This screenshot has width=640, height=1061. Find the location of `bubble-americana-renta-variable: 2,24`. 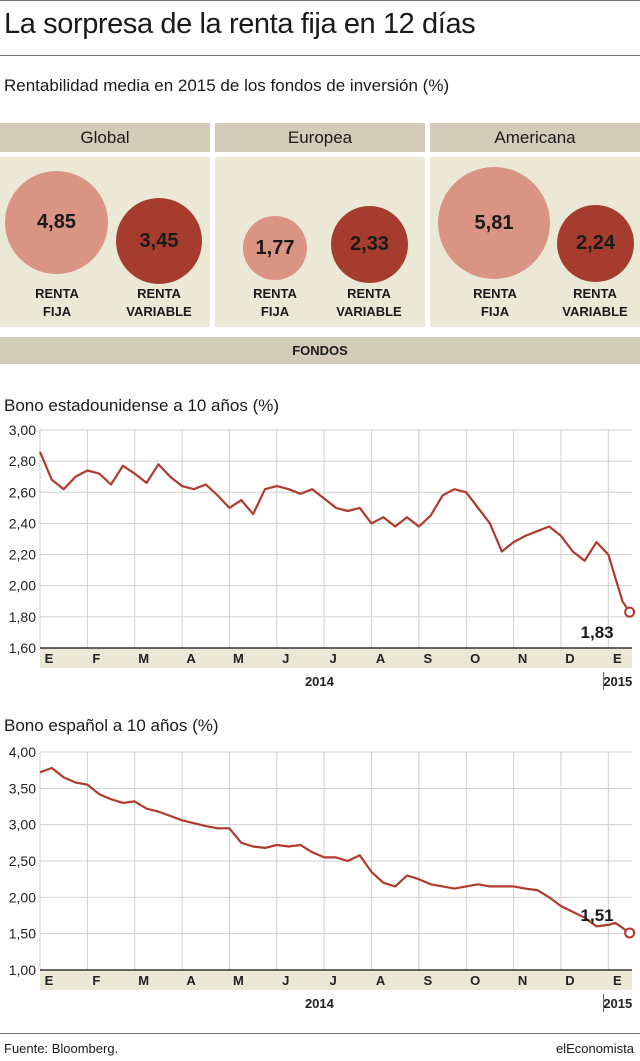

bubble-americana-renta-variable: 2,24 is located at coordinates (595, 243).